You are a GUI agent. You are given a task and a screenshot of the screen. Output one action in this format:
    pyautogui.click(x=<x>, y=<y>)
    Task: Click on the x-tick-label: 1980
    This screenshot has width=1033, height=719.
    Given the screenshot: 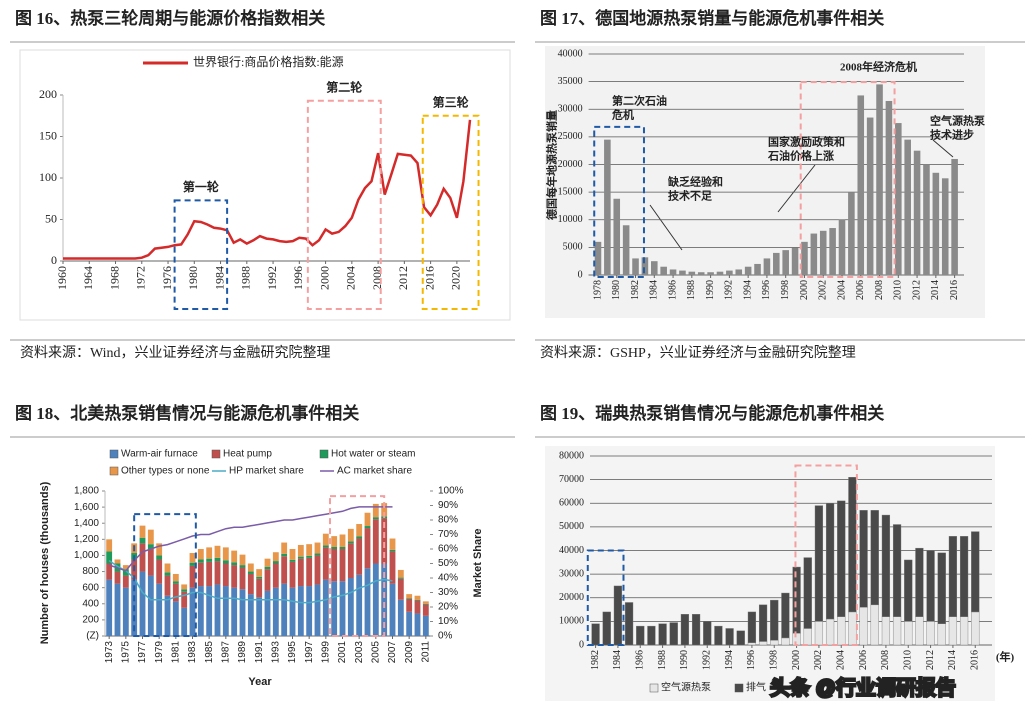 What is the action you would take?
    pyautogui.click(x=616, y=290)
    